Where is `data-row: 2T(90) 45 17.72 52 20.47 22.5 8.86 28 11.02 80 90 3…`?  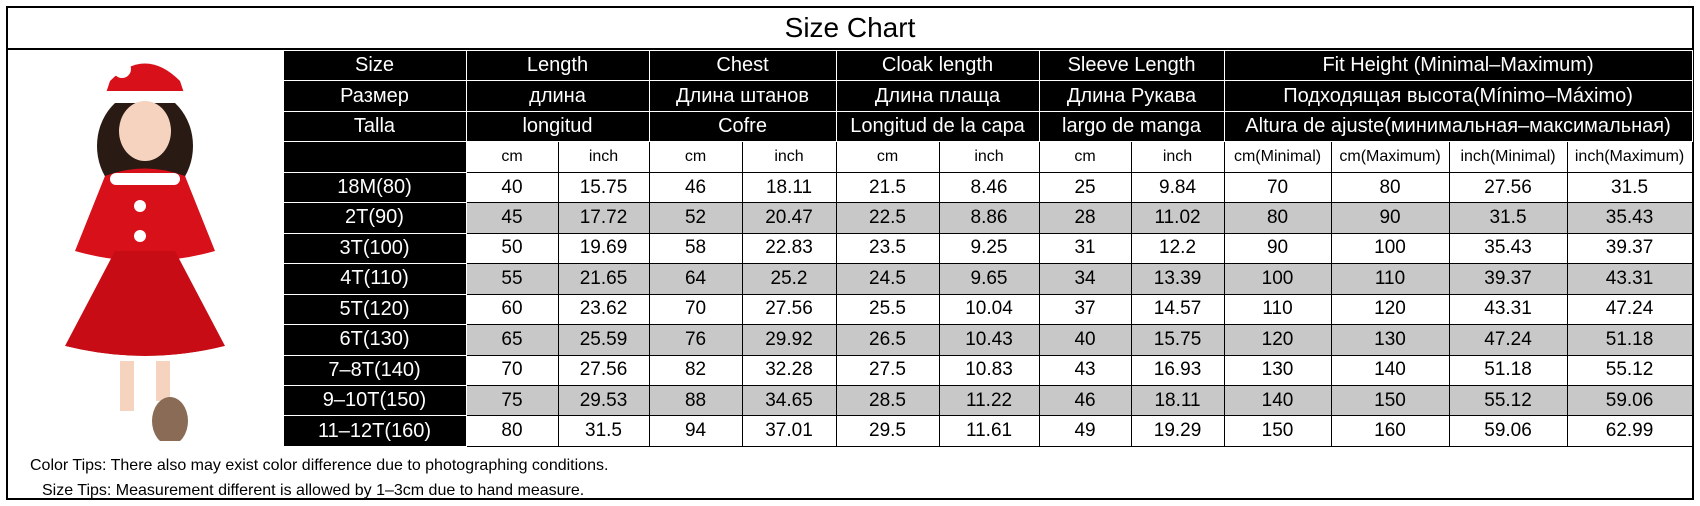
data-row: 2T(90) 45 17.72 52 20.47 22.5 8.86 28 11.02 80 90 3… is located at coordinates (850, 218).